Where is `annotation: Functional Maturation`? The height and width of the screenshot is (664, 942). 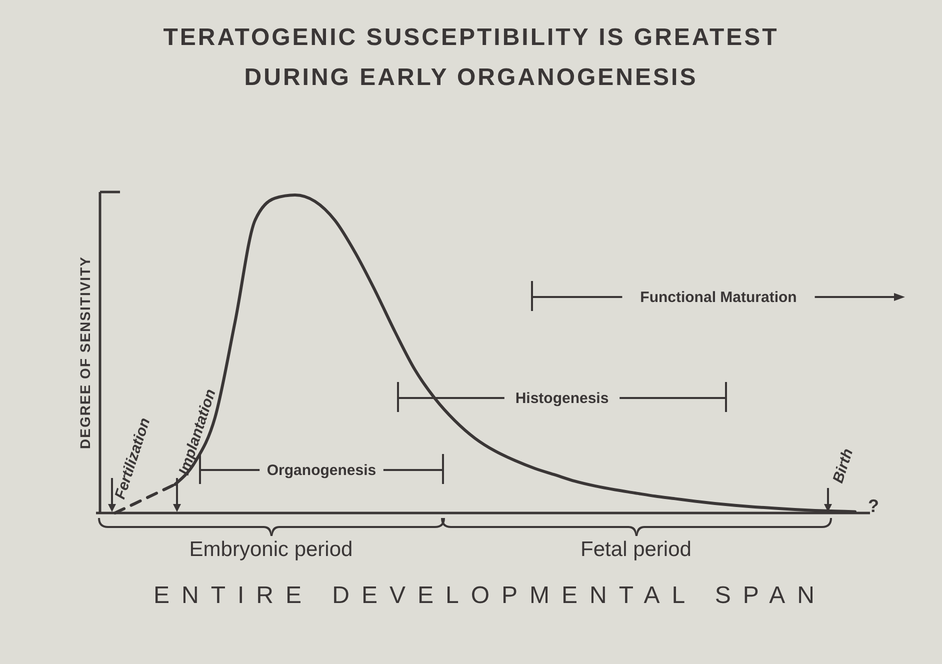 annotation: Functional Maturation is located at coordinates (718, 297).